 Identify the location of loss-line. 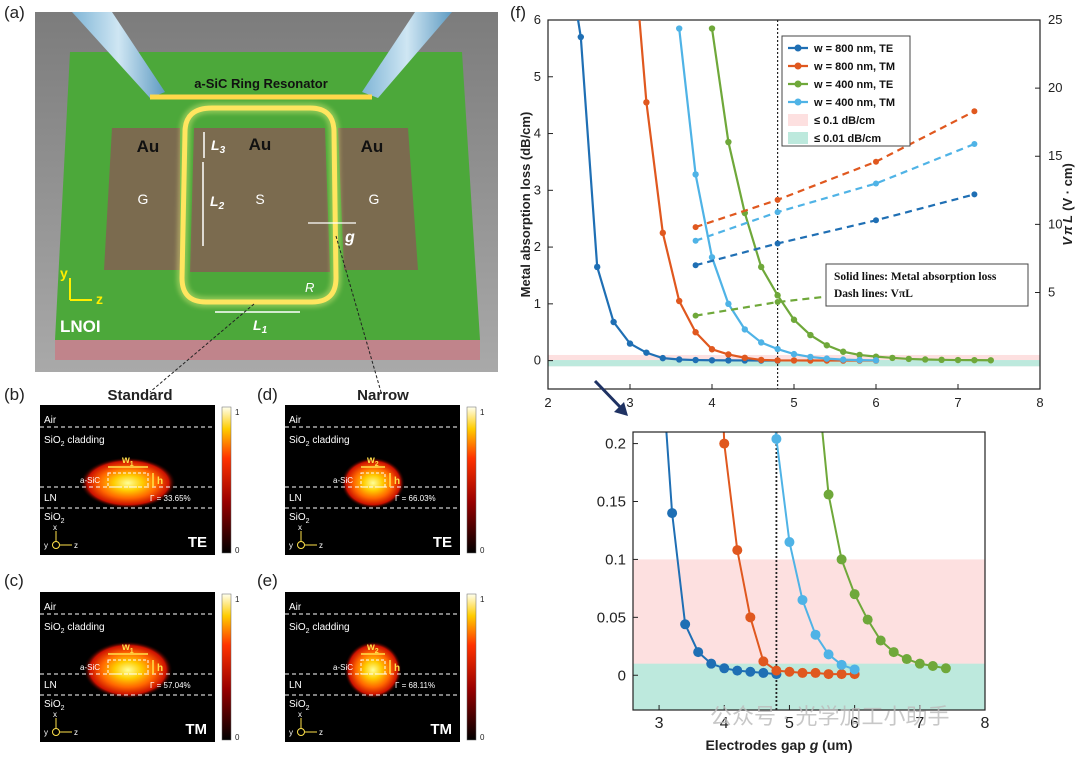
(757, 191).